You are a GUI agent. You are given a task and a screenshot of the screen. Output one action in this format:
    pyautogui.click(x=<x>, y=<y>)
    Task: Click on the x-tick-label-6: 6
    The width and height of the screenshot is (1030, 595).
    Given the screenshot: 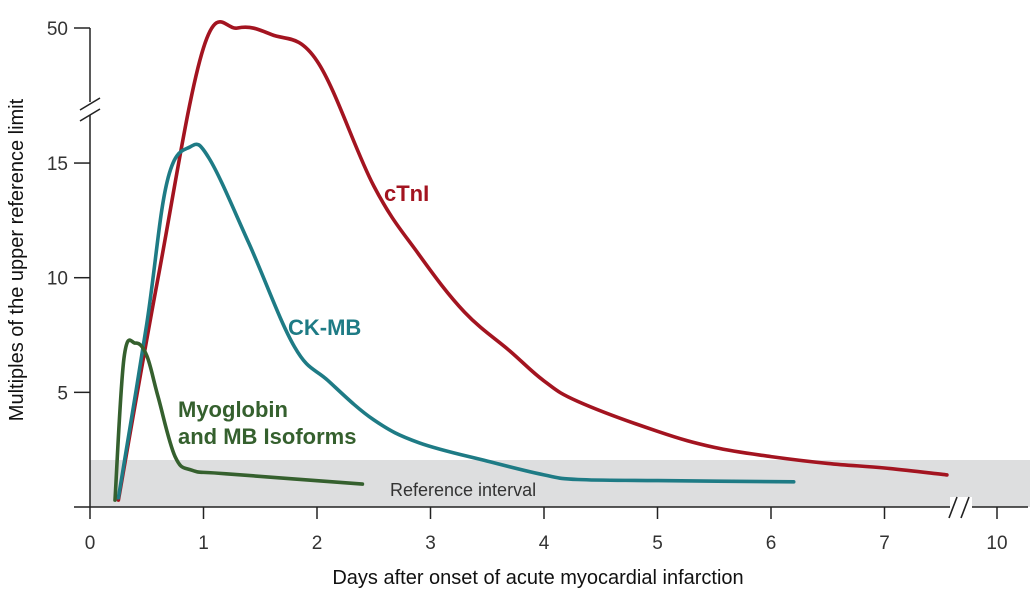 What is the action you would take?
    pyautogui.click(x=771, y=543)
    